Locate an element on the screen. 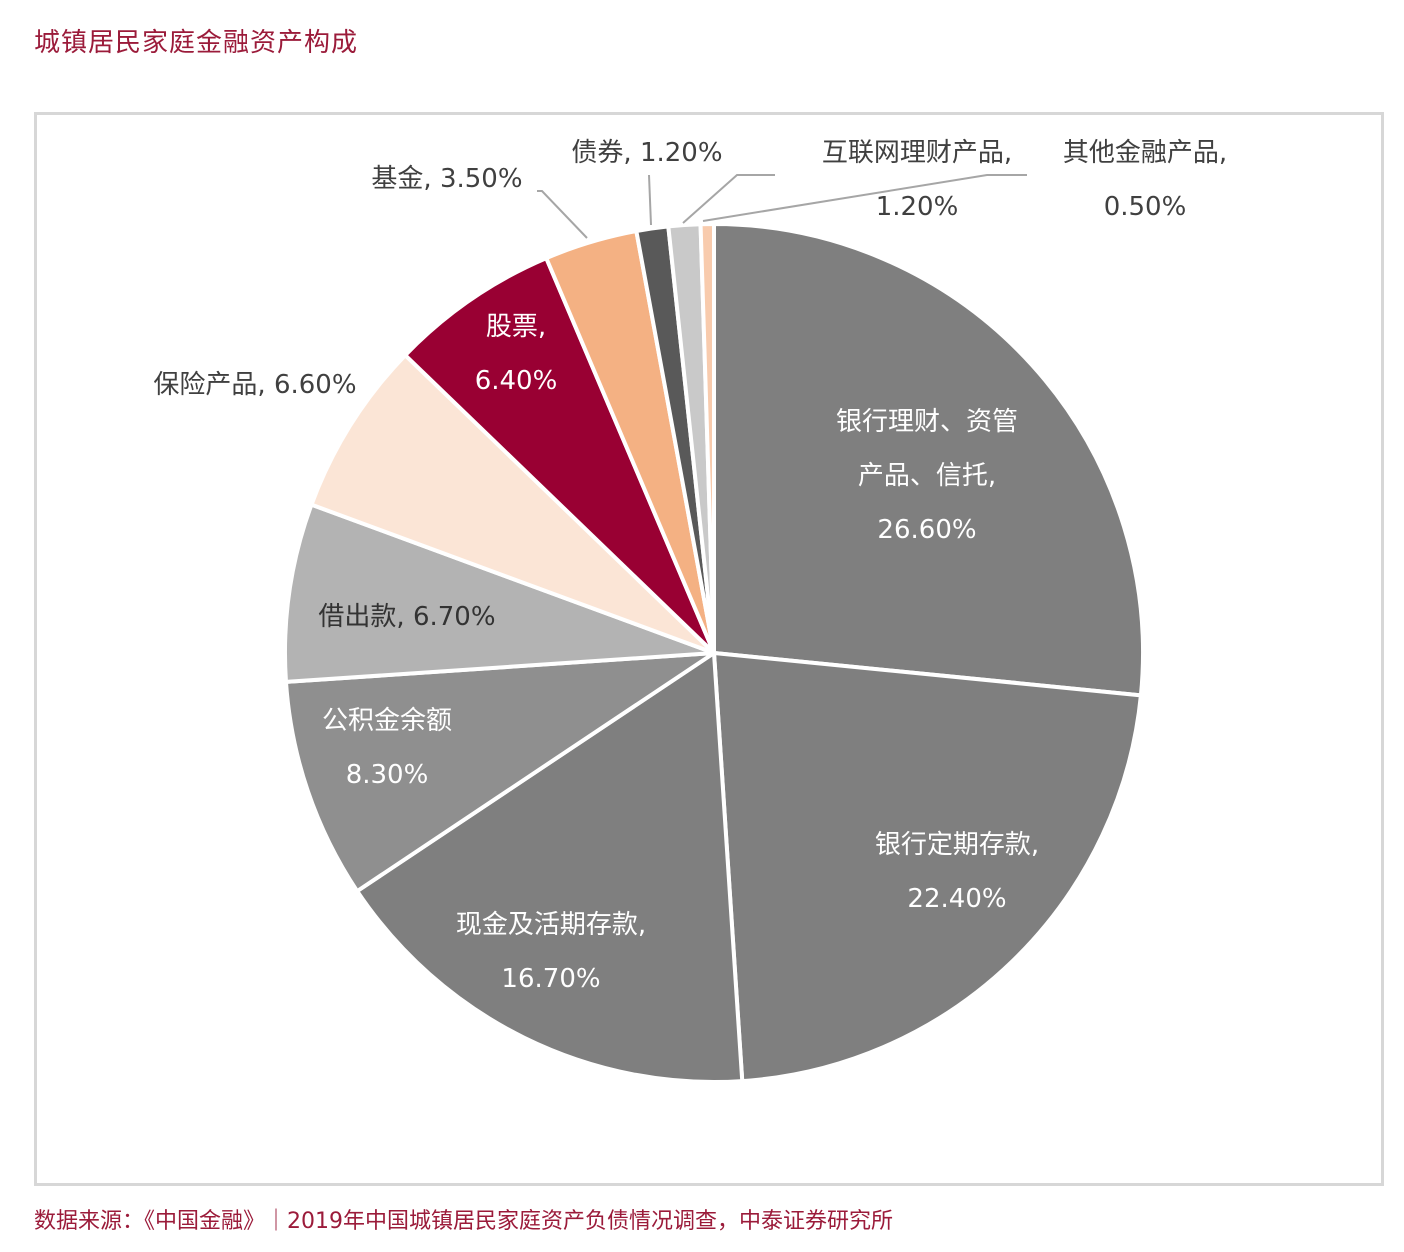  data-label-line: 现金及活期存款, is located at coordinates (551, 925).